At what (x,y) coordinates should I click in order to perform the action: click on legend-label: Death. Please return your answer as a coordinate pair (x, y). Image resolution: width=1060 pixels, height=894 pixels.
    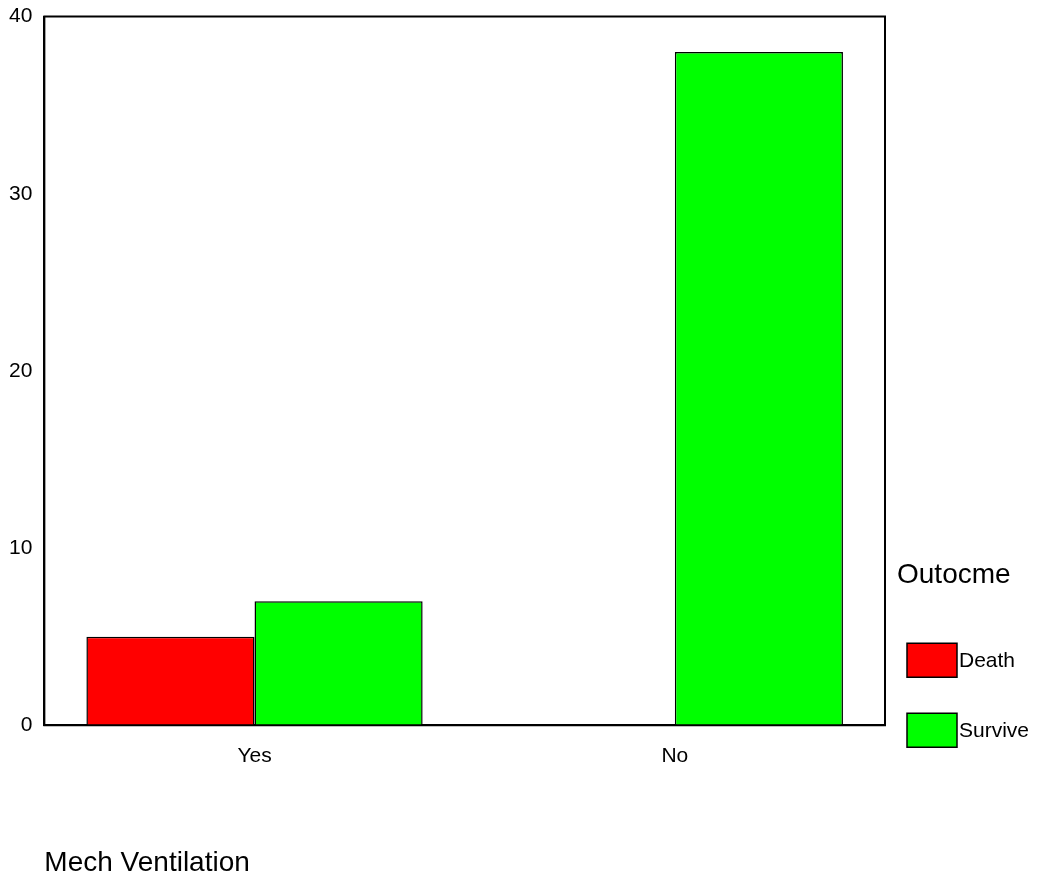
    Looking at the image, I should click on (987, 659).